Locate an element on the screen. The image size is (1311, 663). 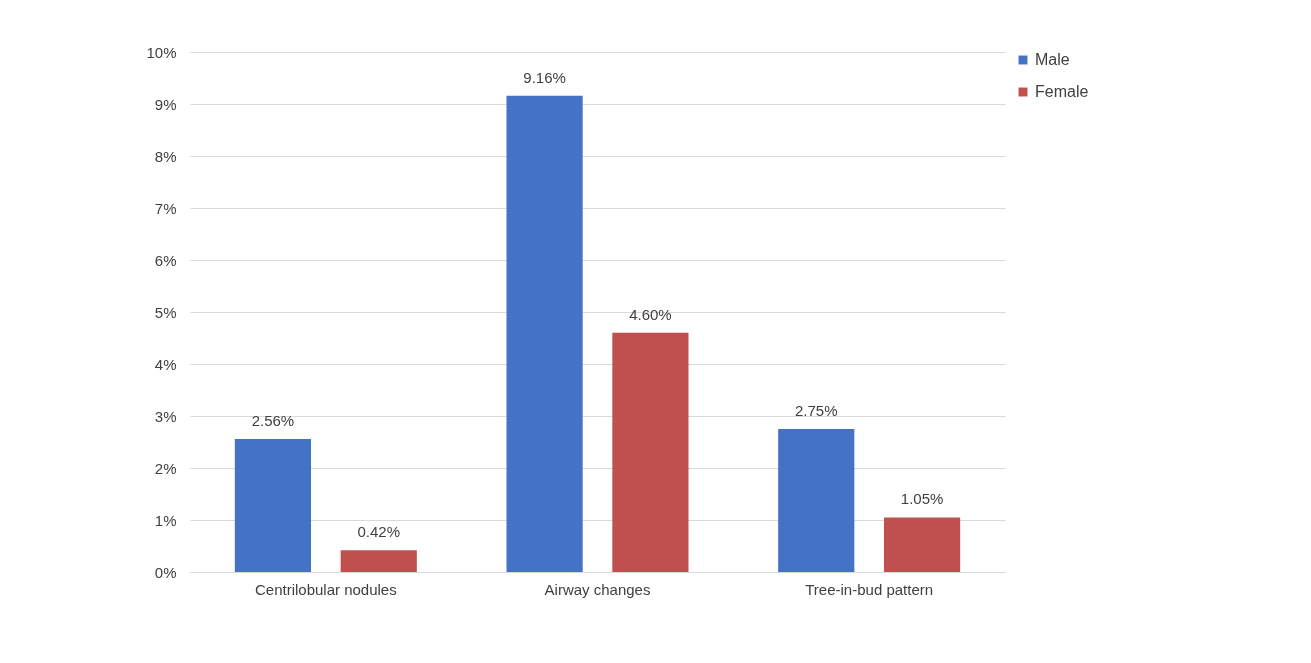
y-tick-label: 2% is located at coordinates (165, 468).